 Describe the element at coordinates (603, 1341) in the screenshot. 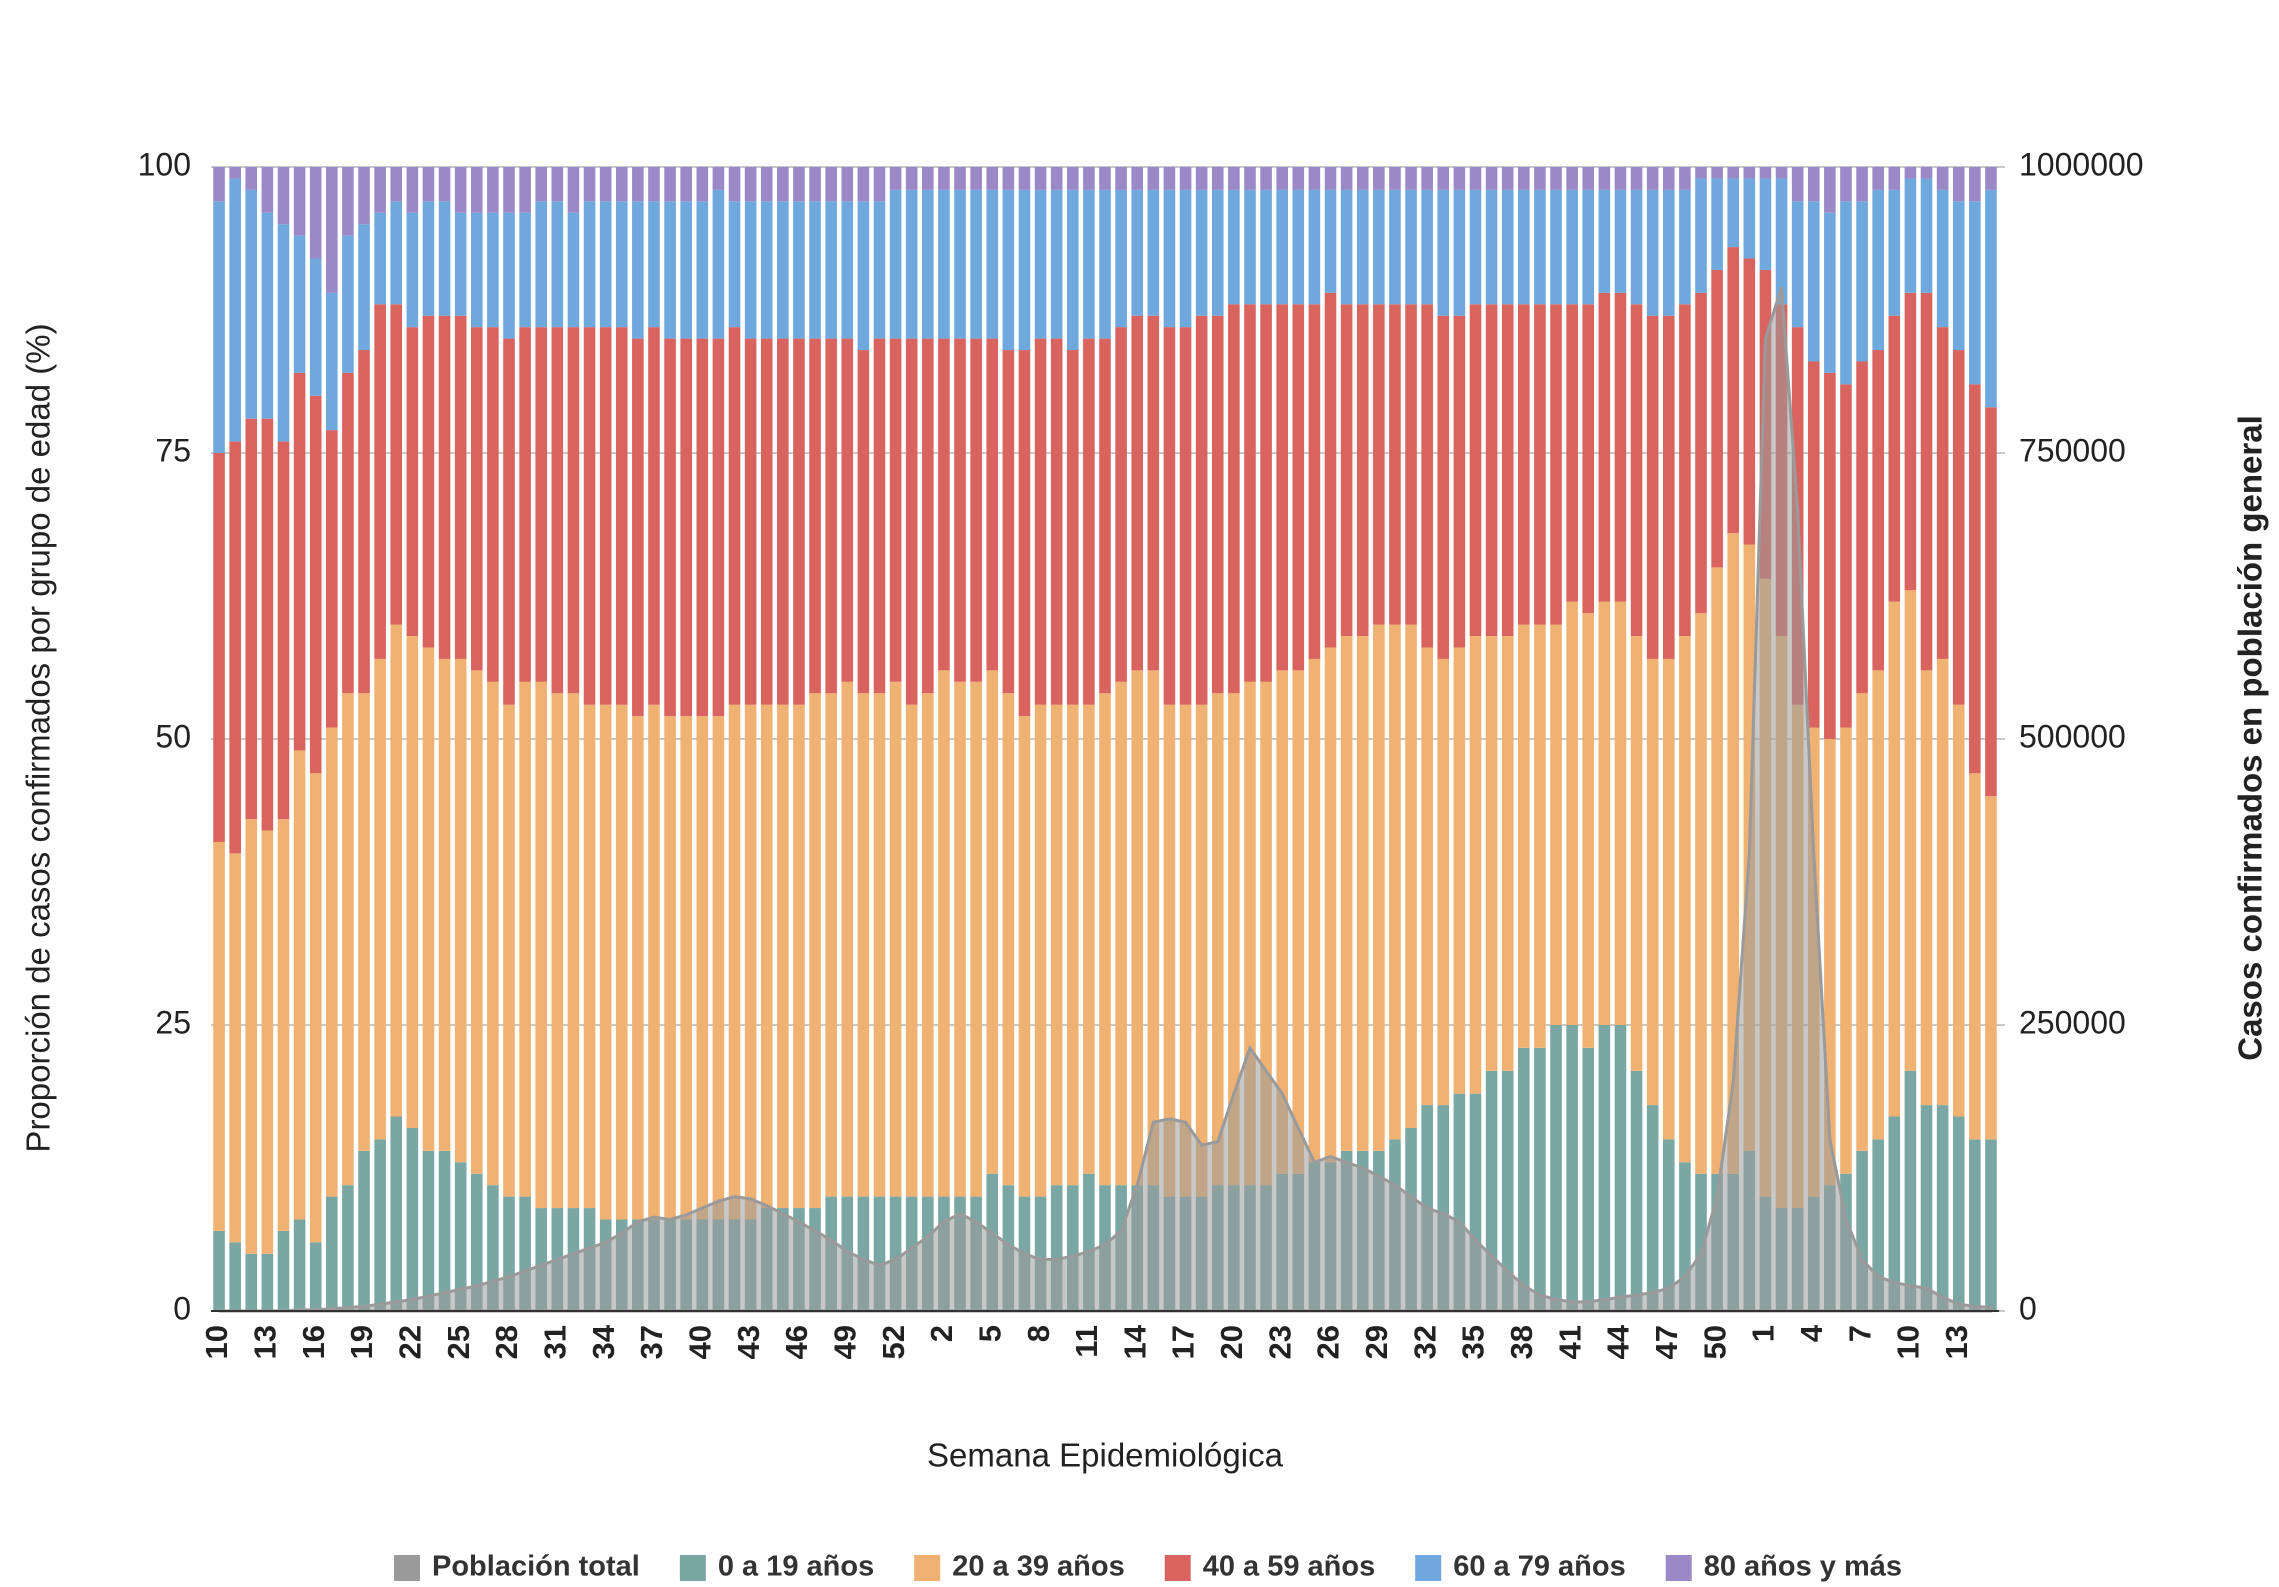

I see `x-tick-label: 34` at that location.